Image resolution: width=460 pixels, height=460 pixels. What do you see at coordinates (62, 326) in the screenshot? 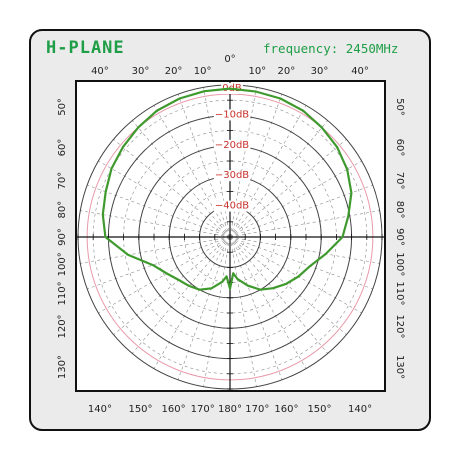
I see `angle-label-left: 120°` at bounding box center [62, 326].